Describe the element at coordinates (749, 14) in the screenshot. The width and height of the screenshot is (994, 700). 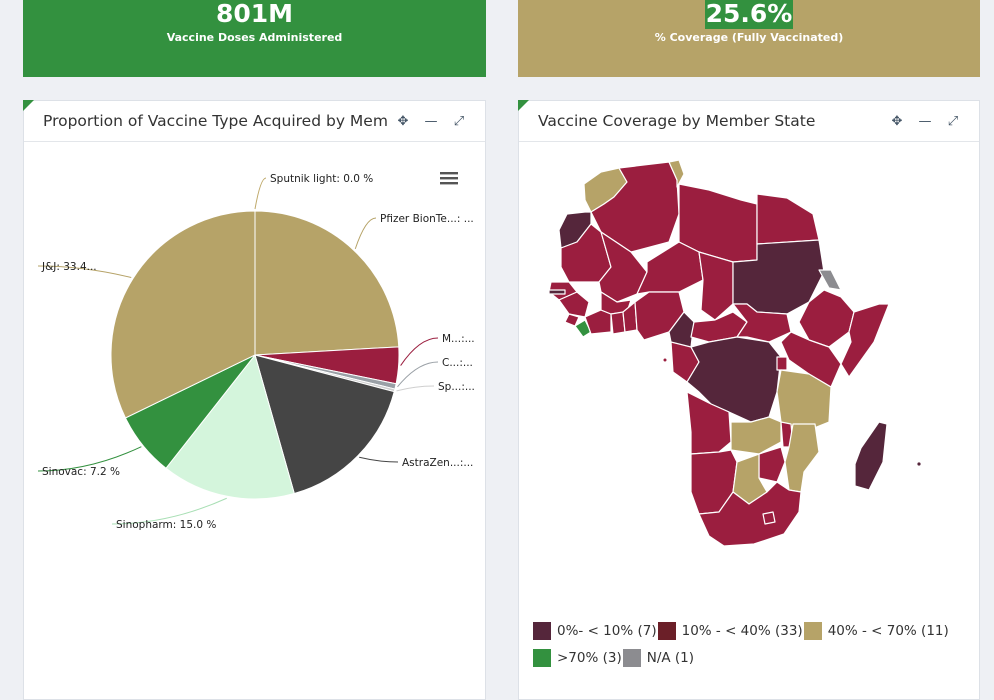
I see `coverage-value: 25.6%` at that location.